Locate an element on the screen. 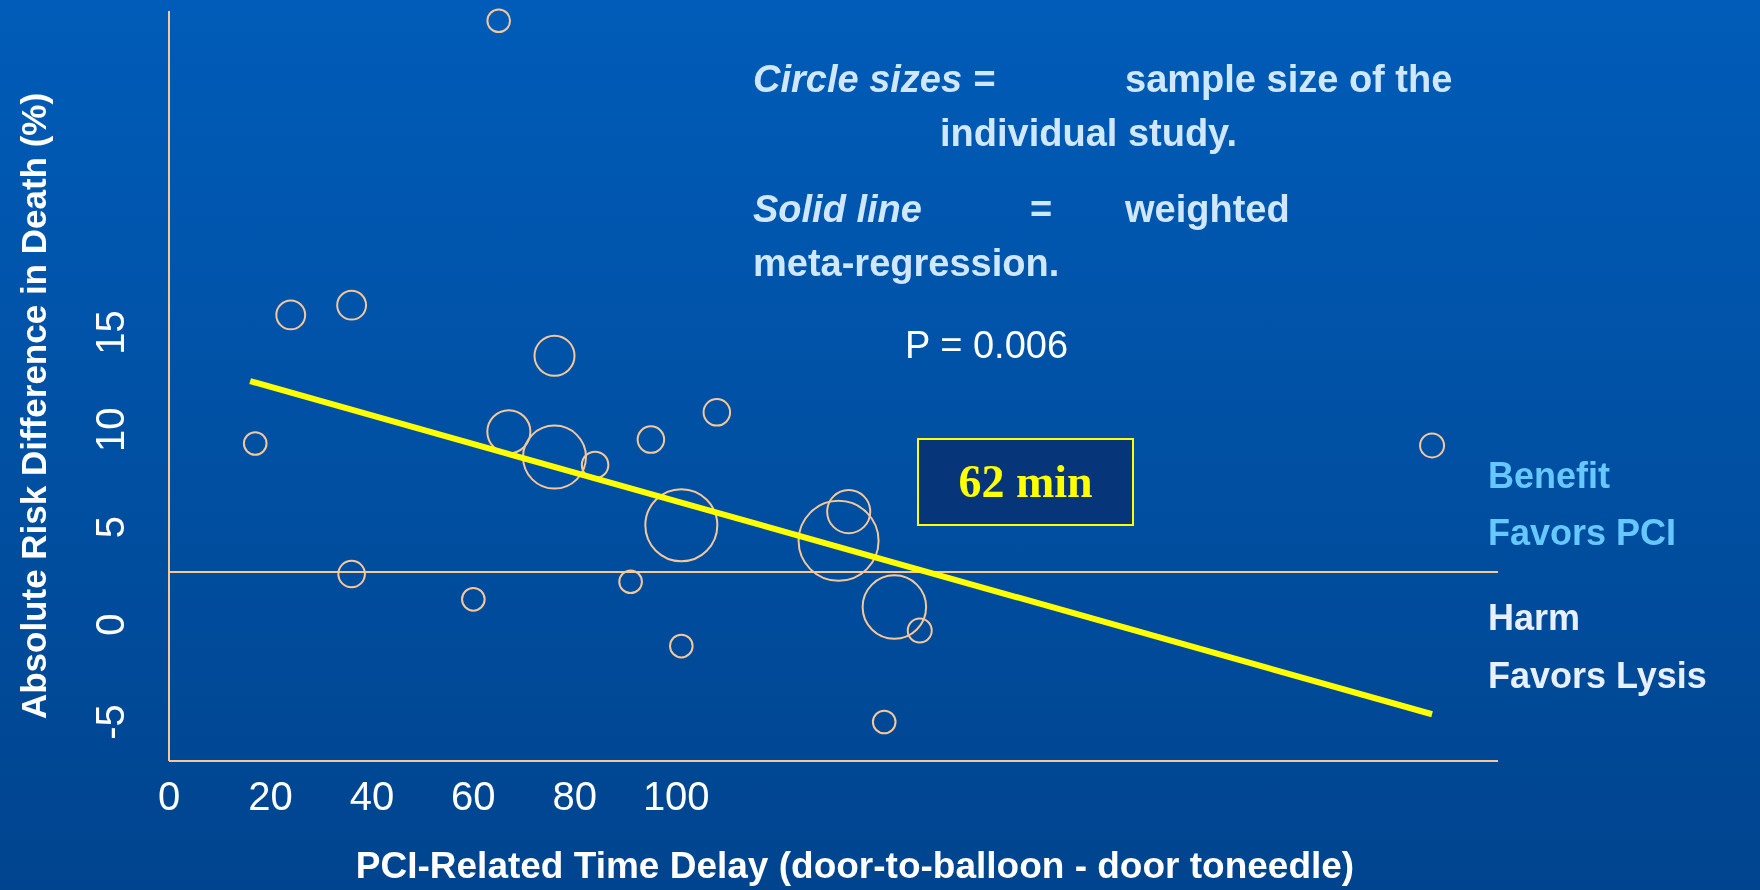 This screenshot has width=1760, height=890. x-tick-label: 100 is located at coordinates (676, 796).